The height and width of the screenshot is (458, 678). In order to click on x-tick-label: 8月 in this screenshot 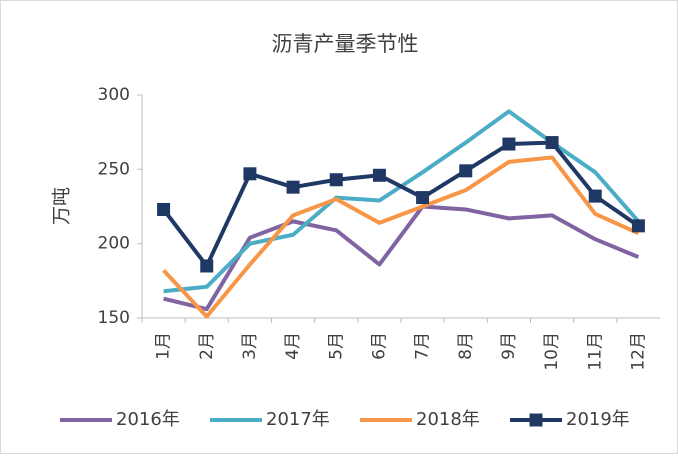, I will do `click(466, 346)`.